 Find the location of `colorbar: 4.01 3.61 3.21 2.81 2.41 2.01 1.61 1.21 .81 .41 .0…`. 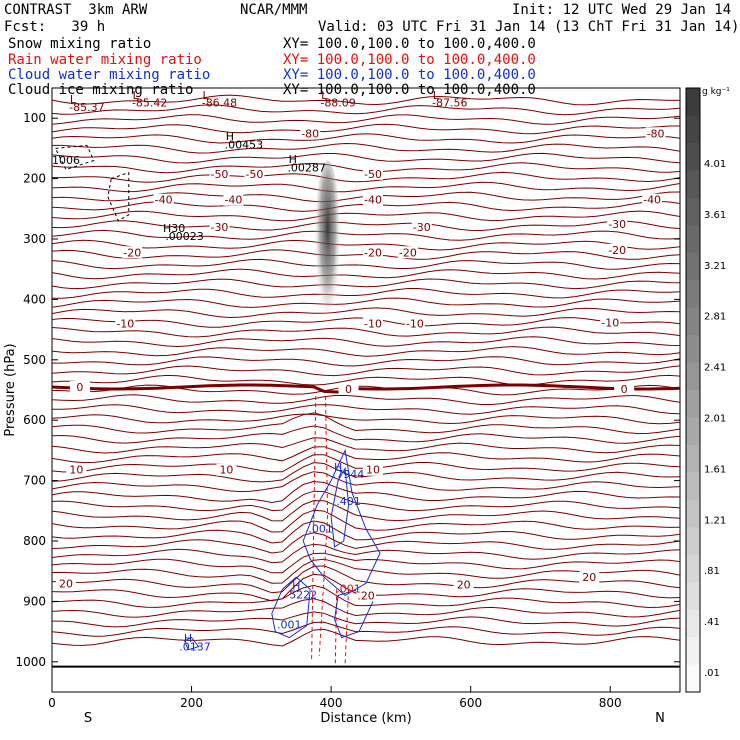

colorbar: 4.01 3.61 3.21 2.81 2.41 2.01 1.61 1.21 .81 .41 .0… is located at coordinates (707, 390).